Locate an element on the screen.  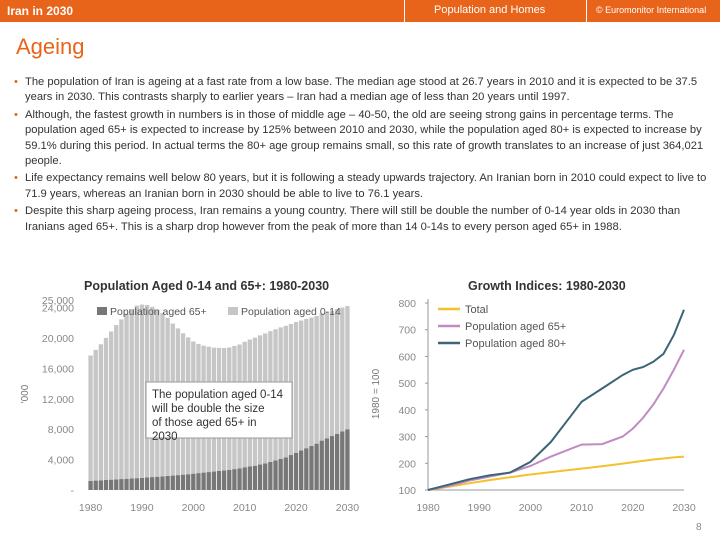
annotation-box is located at coordinates (219, 410).